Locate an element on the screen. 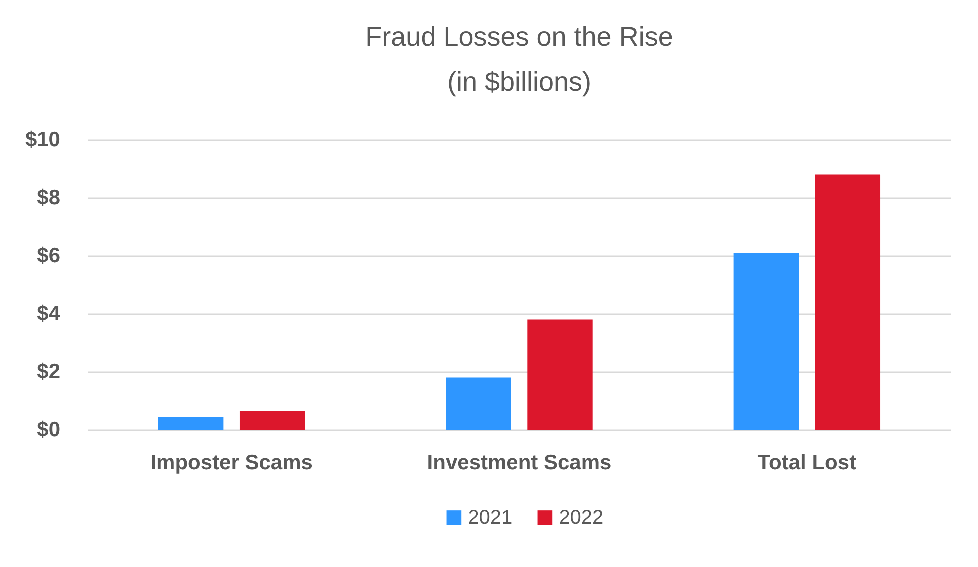 The image size is (978, 567). y-tick-label: $8 is located at coordinates (49, 198).